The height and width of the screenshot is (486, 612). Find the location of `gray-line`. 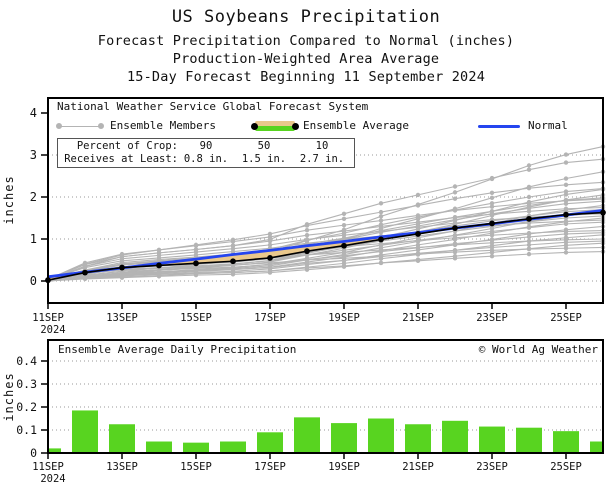

gray-line is located at coordinates (80, 126).